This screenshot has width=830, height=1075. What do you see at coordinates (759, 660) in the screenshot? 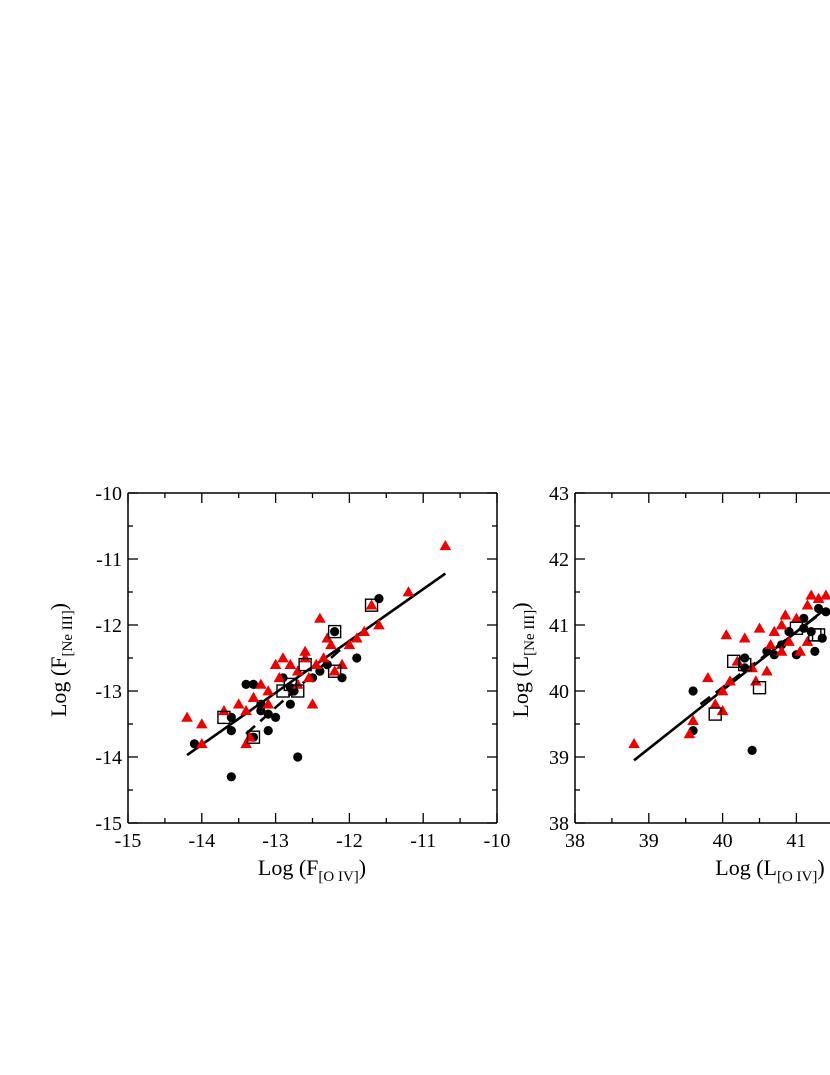
I see `dashed-fit-line` at bounding box center [759, 660].